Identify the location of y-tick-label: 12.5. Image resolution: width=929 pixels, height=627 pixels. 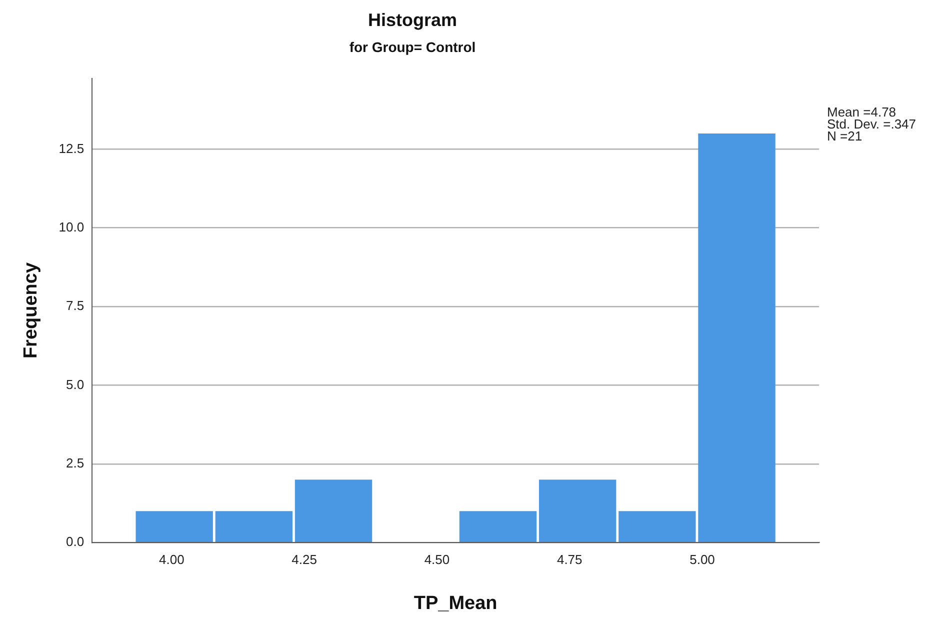
(71, 148).